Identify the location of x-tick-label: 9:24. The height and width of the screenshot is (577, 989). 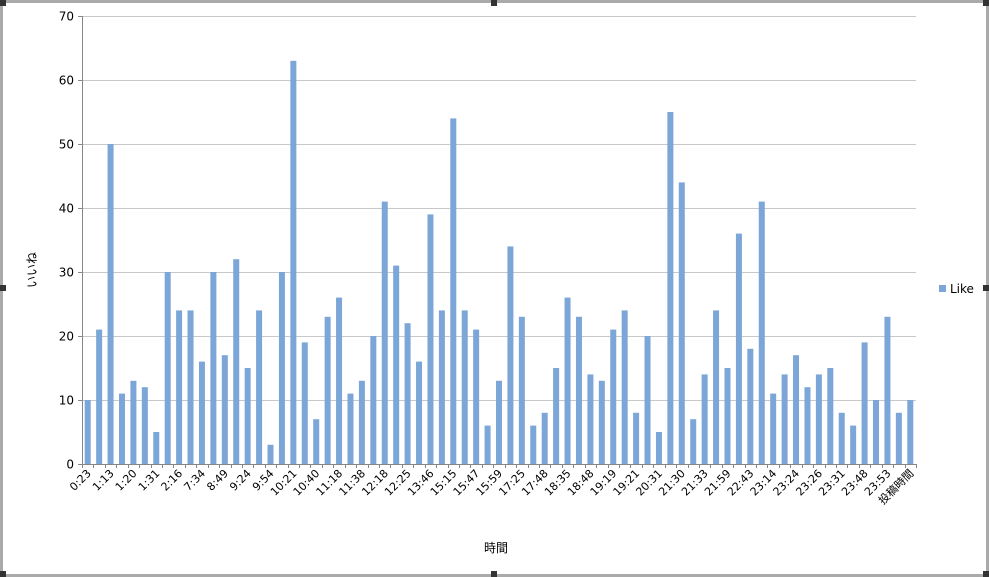
(240, 480).